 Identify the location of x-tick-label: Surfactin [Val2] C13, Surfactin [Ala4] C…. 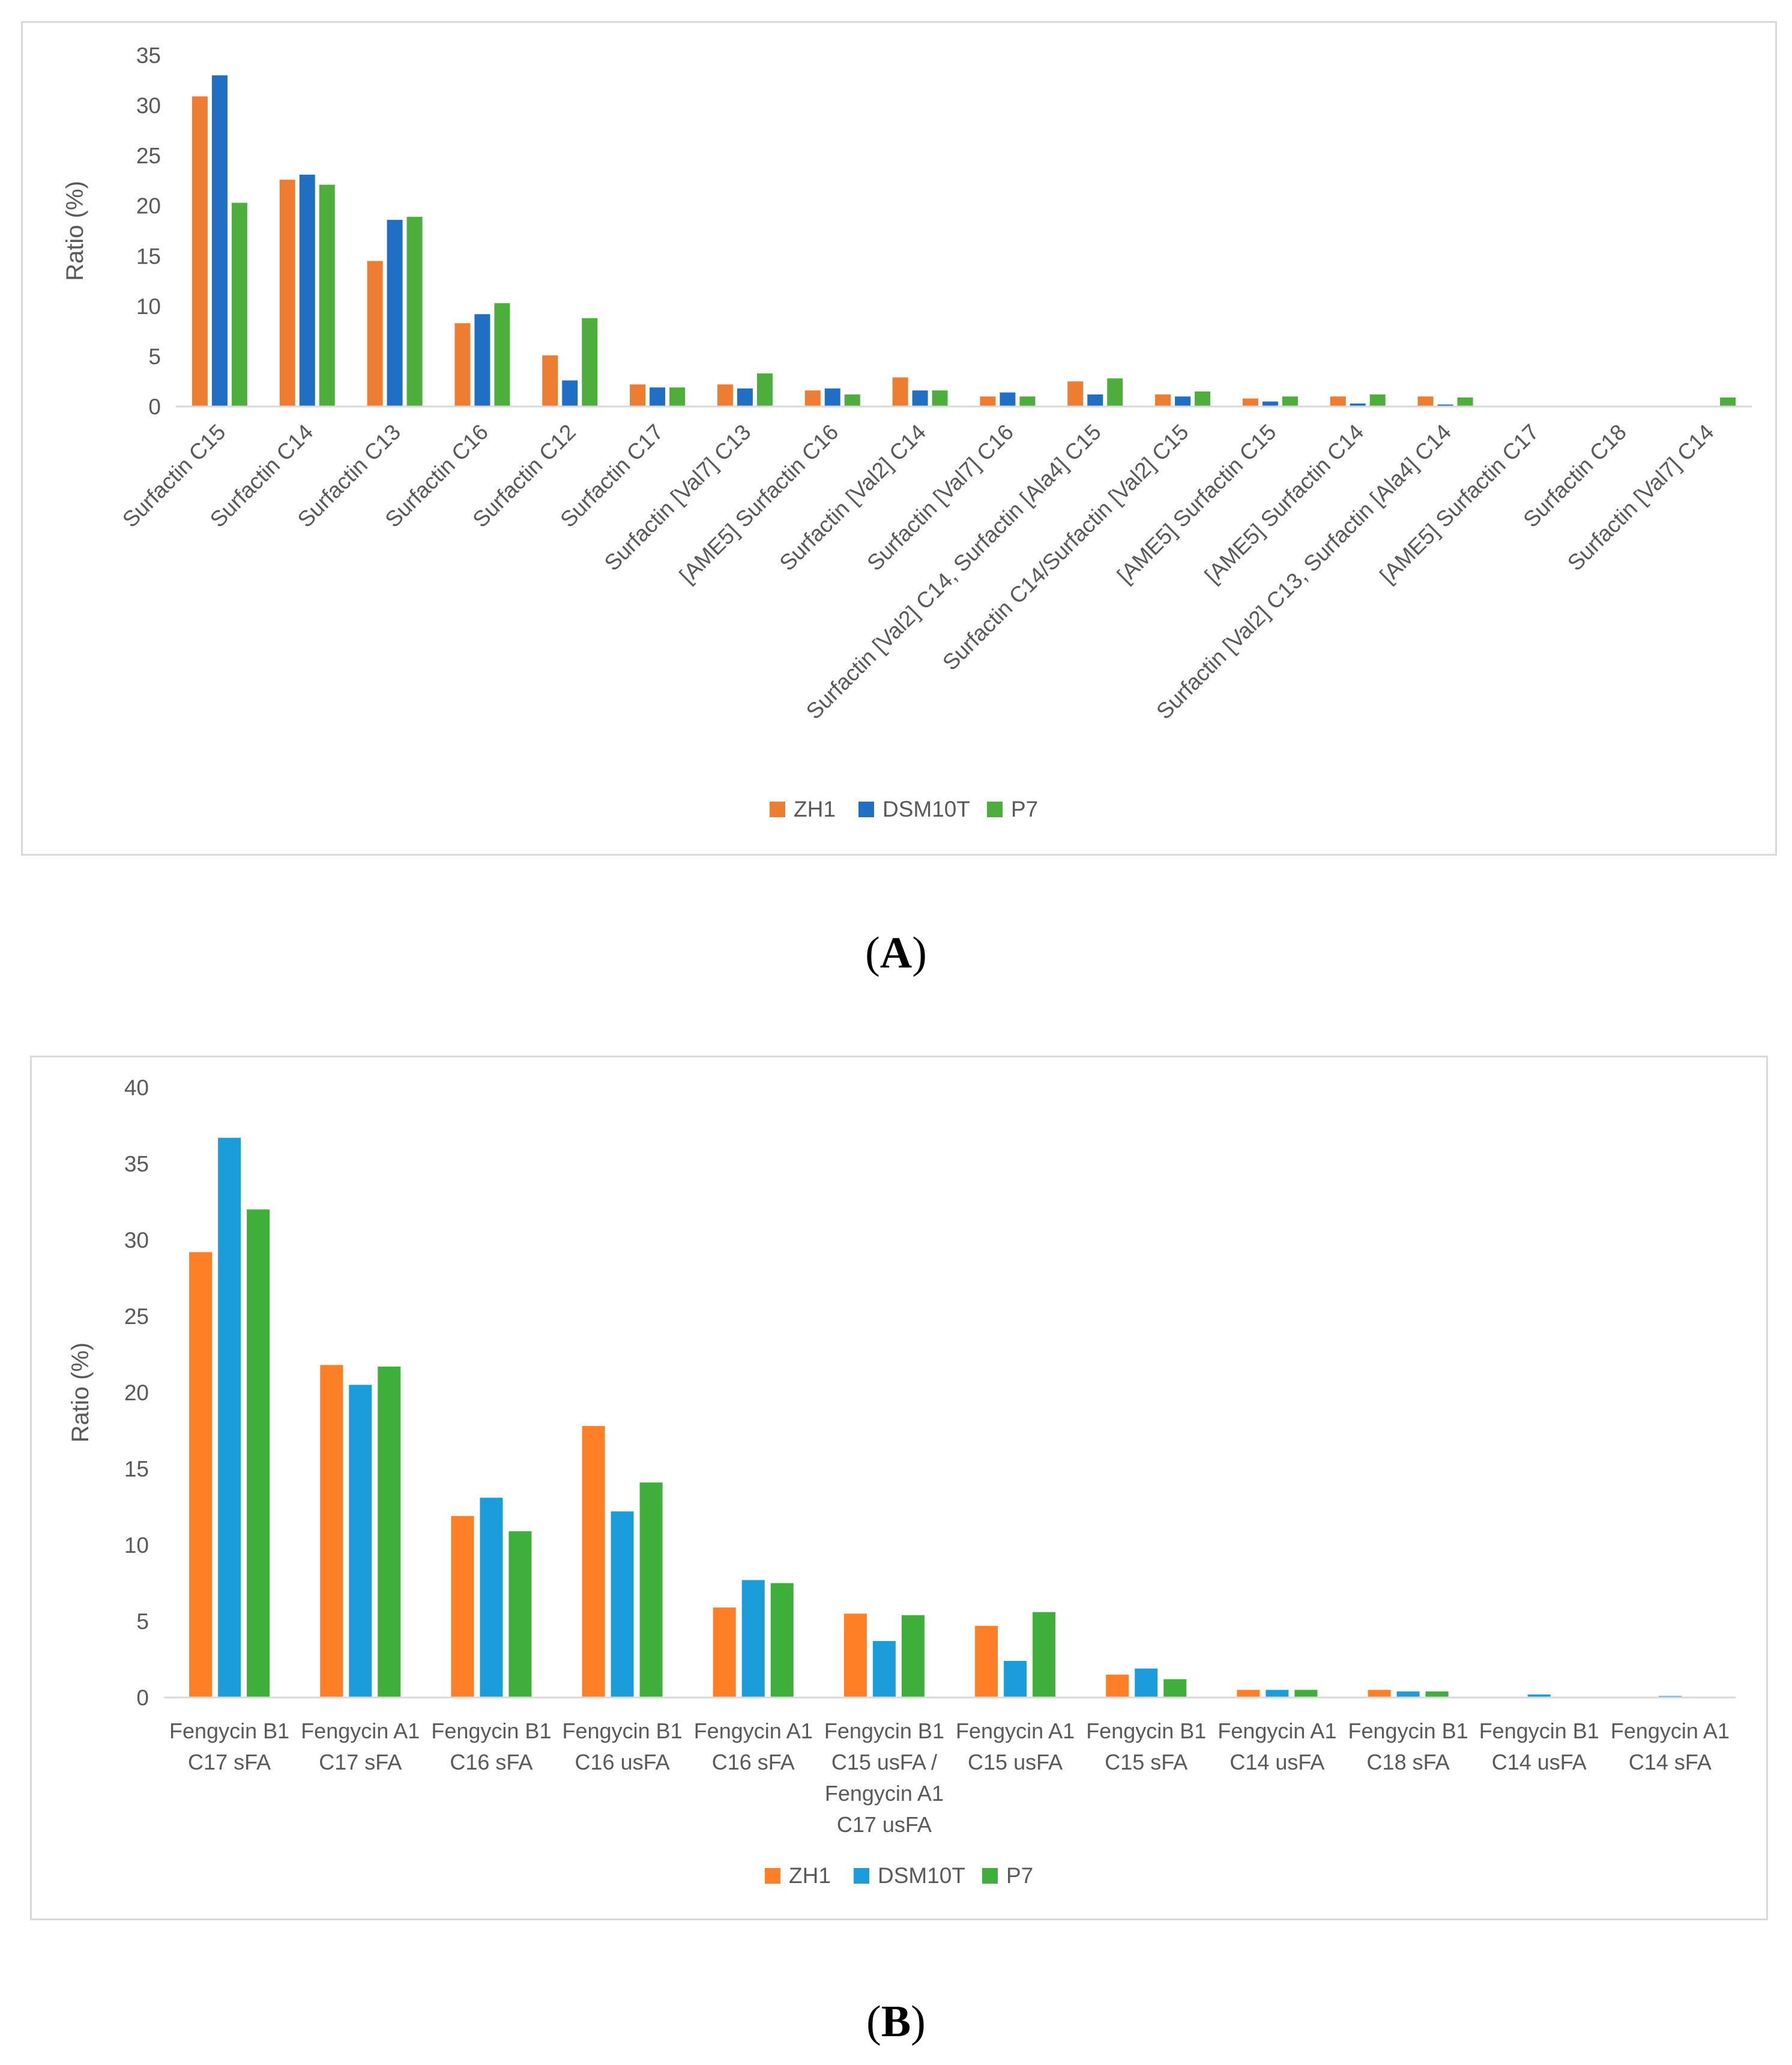
(1303, 572).